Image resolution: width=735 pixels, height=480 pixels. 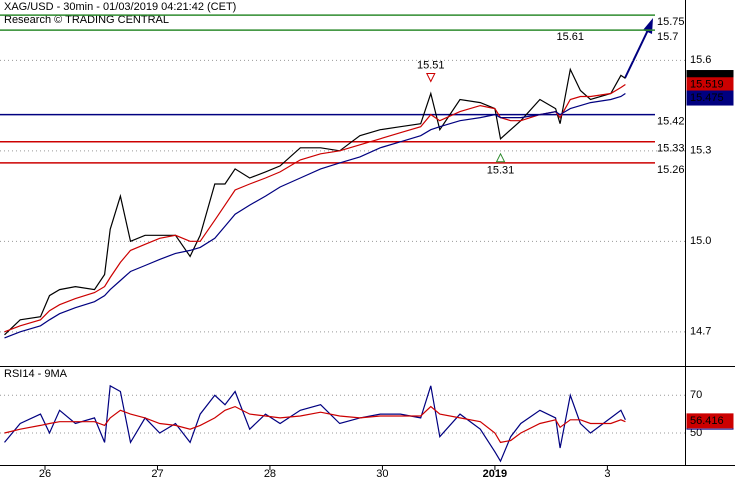 What do you see at coordinates (36, 374) in the screenshot?
I see `rsi-title: RSI14 - 9MA` at bounding box center [36, 374].